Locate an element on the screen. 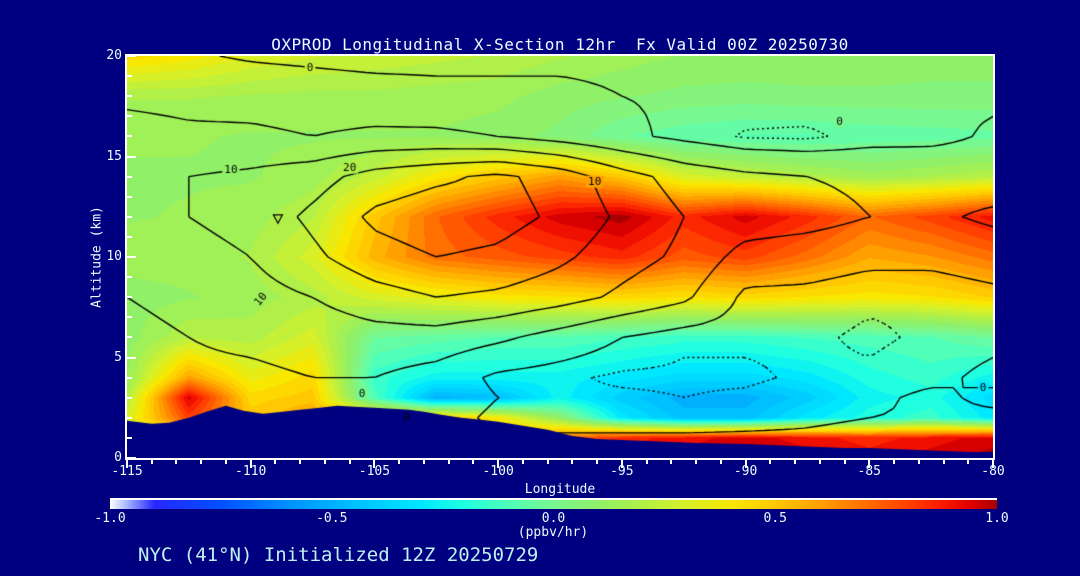 This screenshot has height=576, width=1080. x-axis-tick-label: -80 is located at coordinates (993, 471).